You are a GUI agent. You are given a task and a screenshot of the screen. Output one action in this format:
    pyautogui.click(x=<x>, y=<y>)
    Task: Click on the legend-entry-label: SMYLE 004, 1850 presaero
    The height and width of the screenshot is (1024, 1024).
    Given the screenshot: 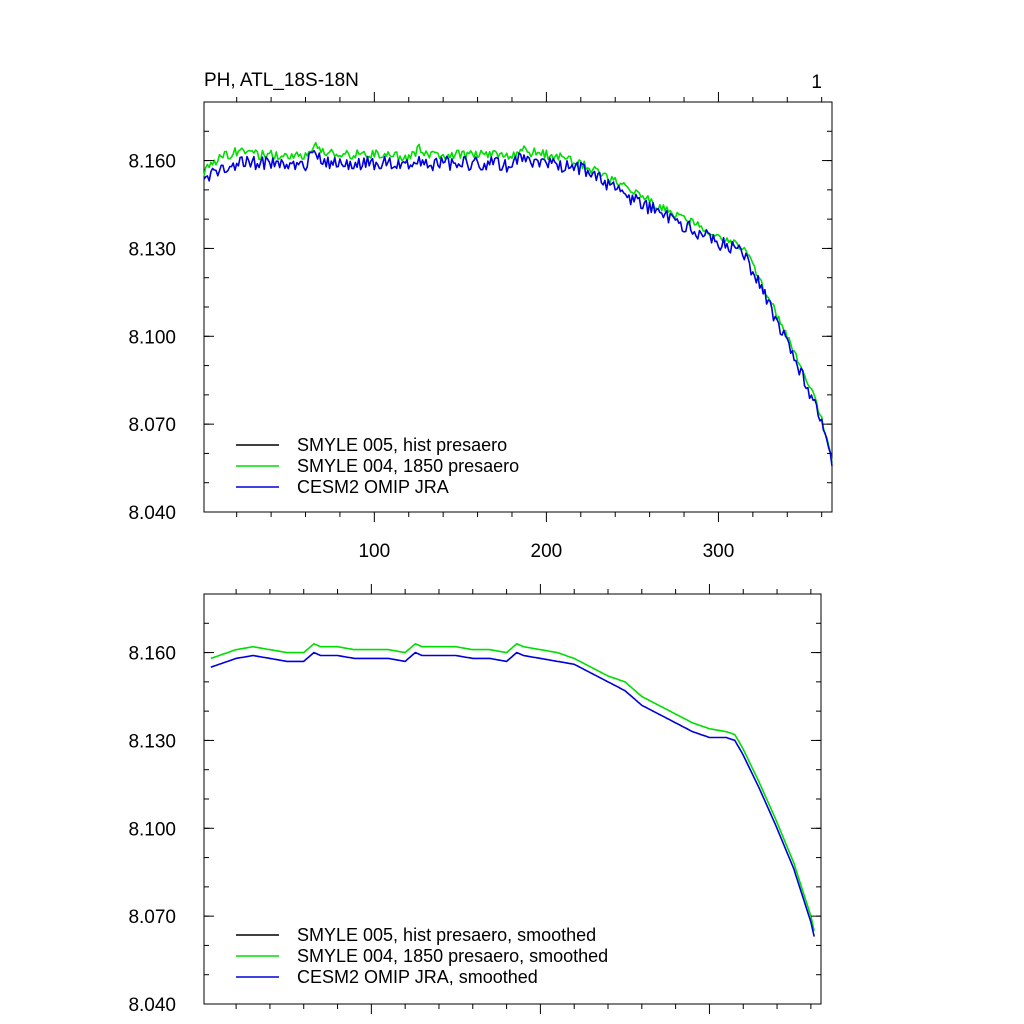 What is the action you would take?
    pyautogui.click(x=408, y=466)
    